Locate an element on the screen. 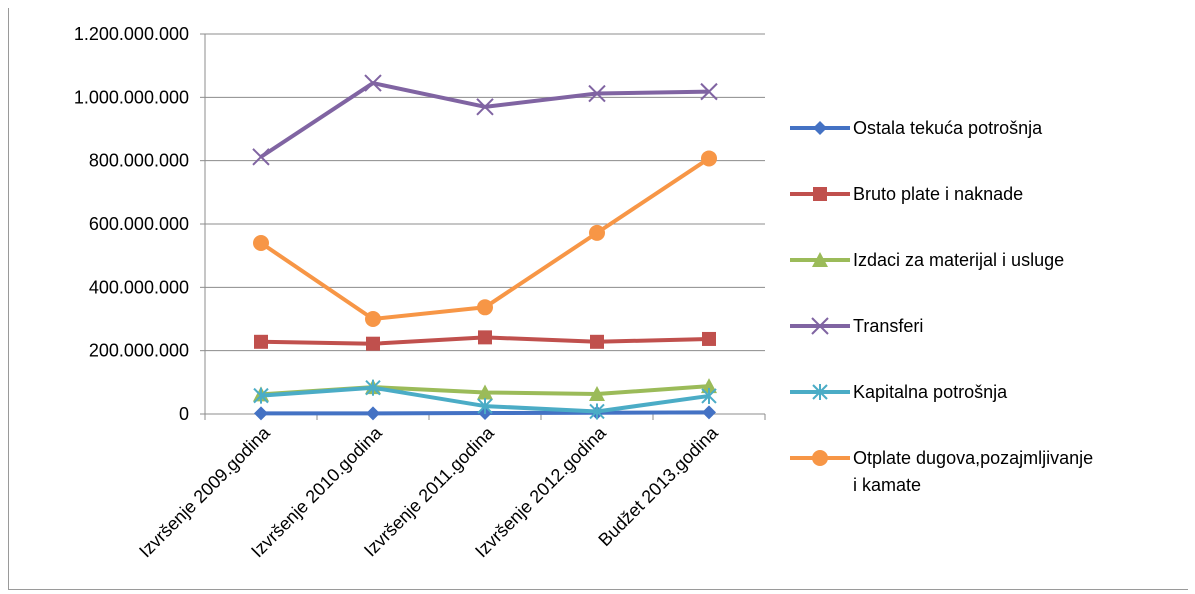 The image size is (1195, 594). legend-item: Transferi is located at coordinates (856, 326).